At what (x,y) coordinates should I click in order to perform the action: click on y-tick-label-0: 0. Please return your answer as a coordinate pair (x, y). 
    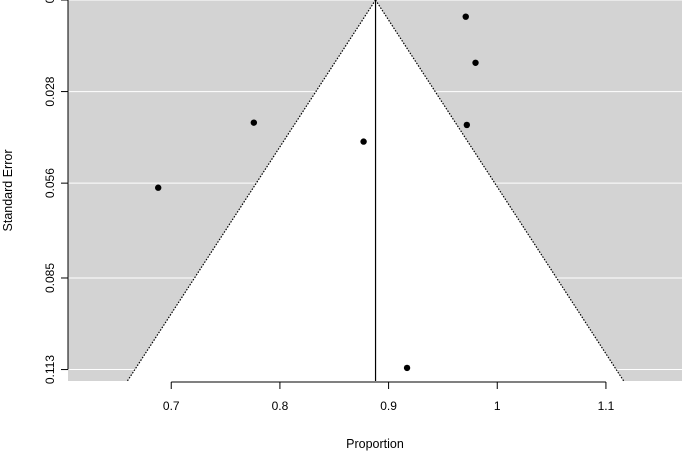
    Looking at the image, I should click on (50, 1).